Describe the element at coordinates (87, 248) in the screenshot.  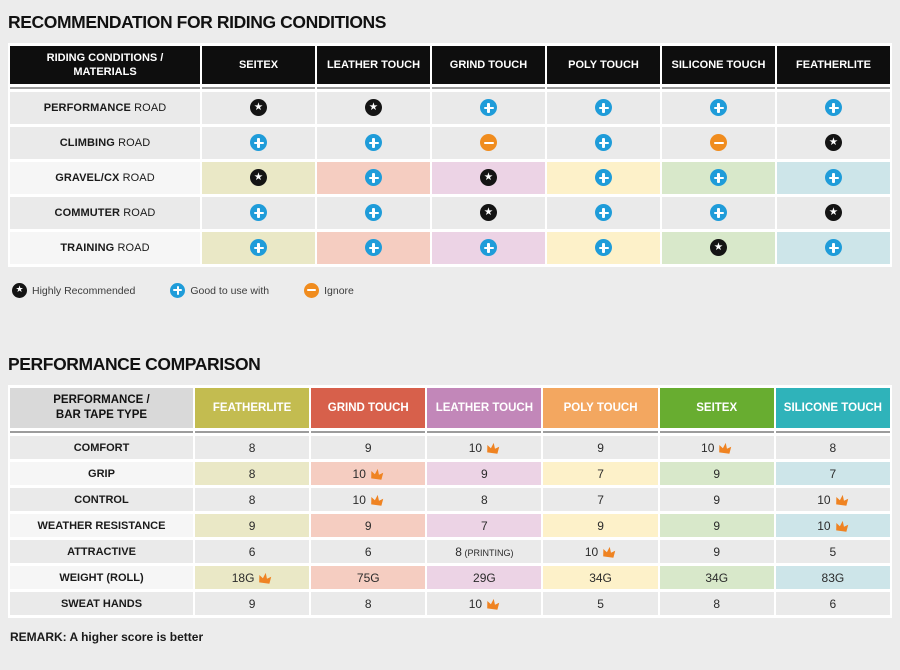
I see `row-label-bold: TRAINING` at that location.